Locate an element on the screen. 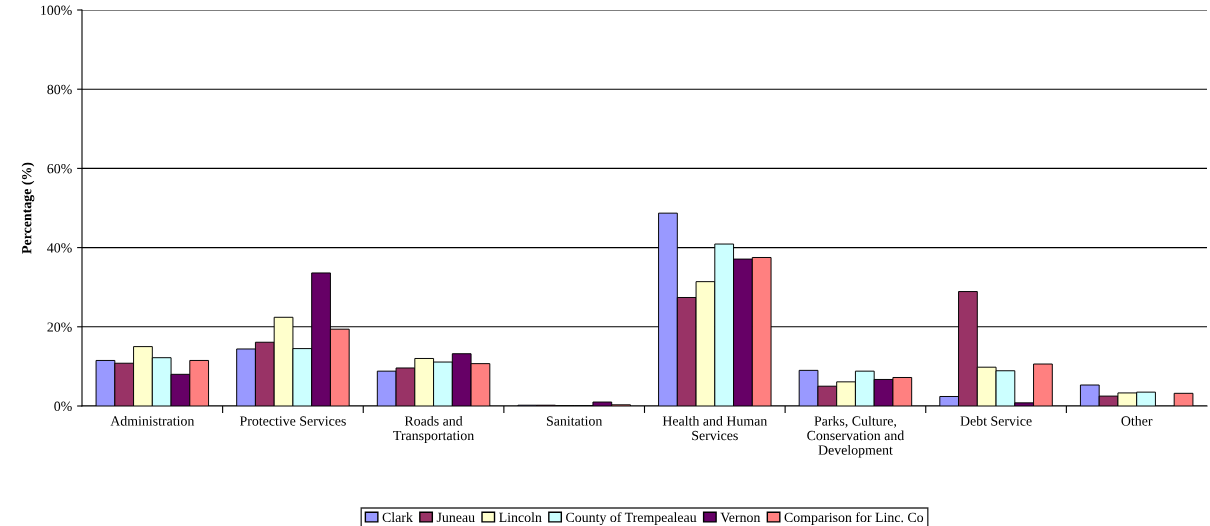  x-tick-label: Roads and Transportation is located at coordinates (433, 429).